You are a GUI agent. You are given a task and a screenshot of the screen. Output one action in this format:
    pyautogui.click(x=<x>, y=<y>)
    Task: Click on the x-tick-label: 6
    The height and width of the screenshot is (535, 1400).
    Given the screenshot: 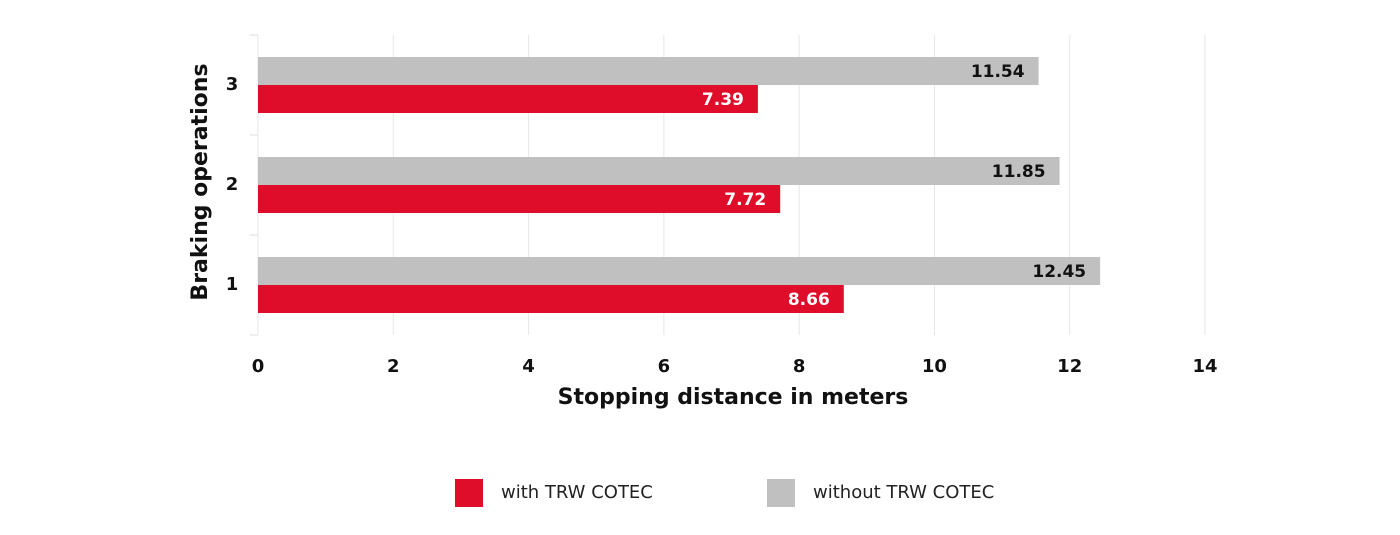 What is the action you would take?
    pyautogui.click(x=664, y=366)
    